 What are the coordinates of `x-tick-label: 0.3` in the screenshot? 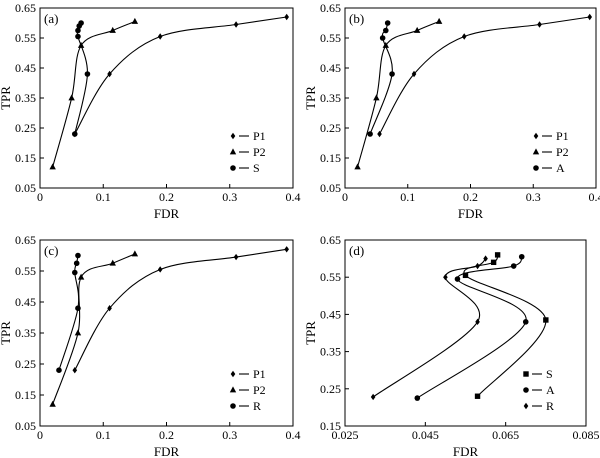 It's located at (533, 197).